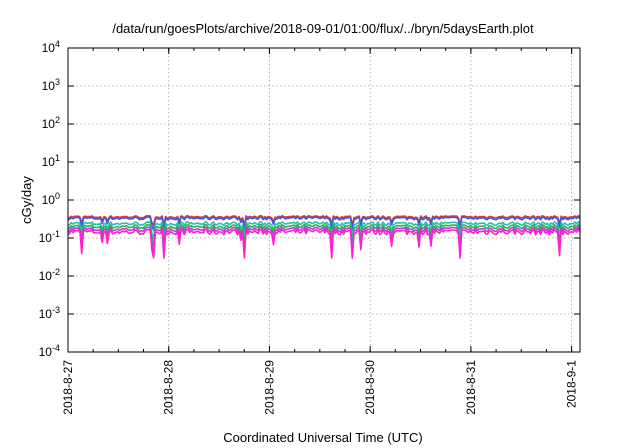 This screenshot has width=640, height=448. I want to click on x-tick-label: 2018-9-1, so click(572, 384).